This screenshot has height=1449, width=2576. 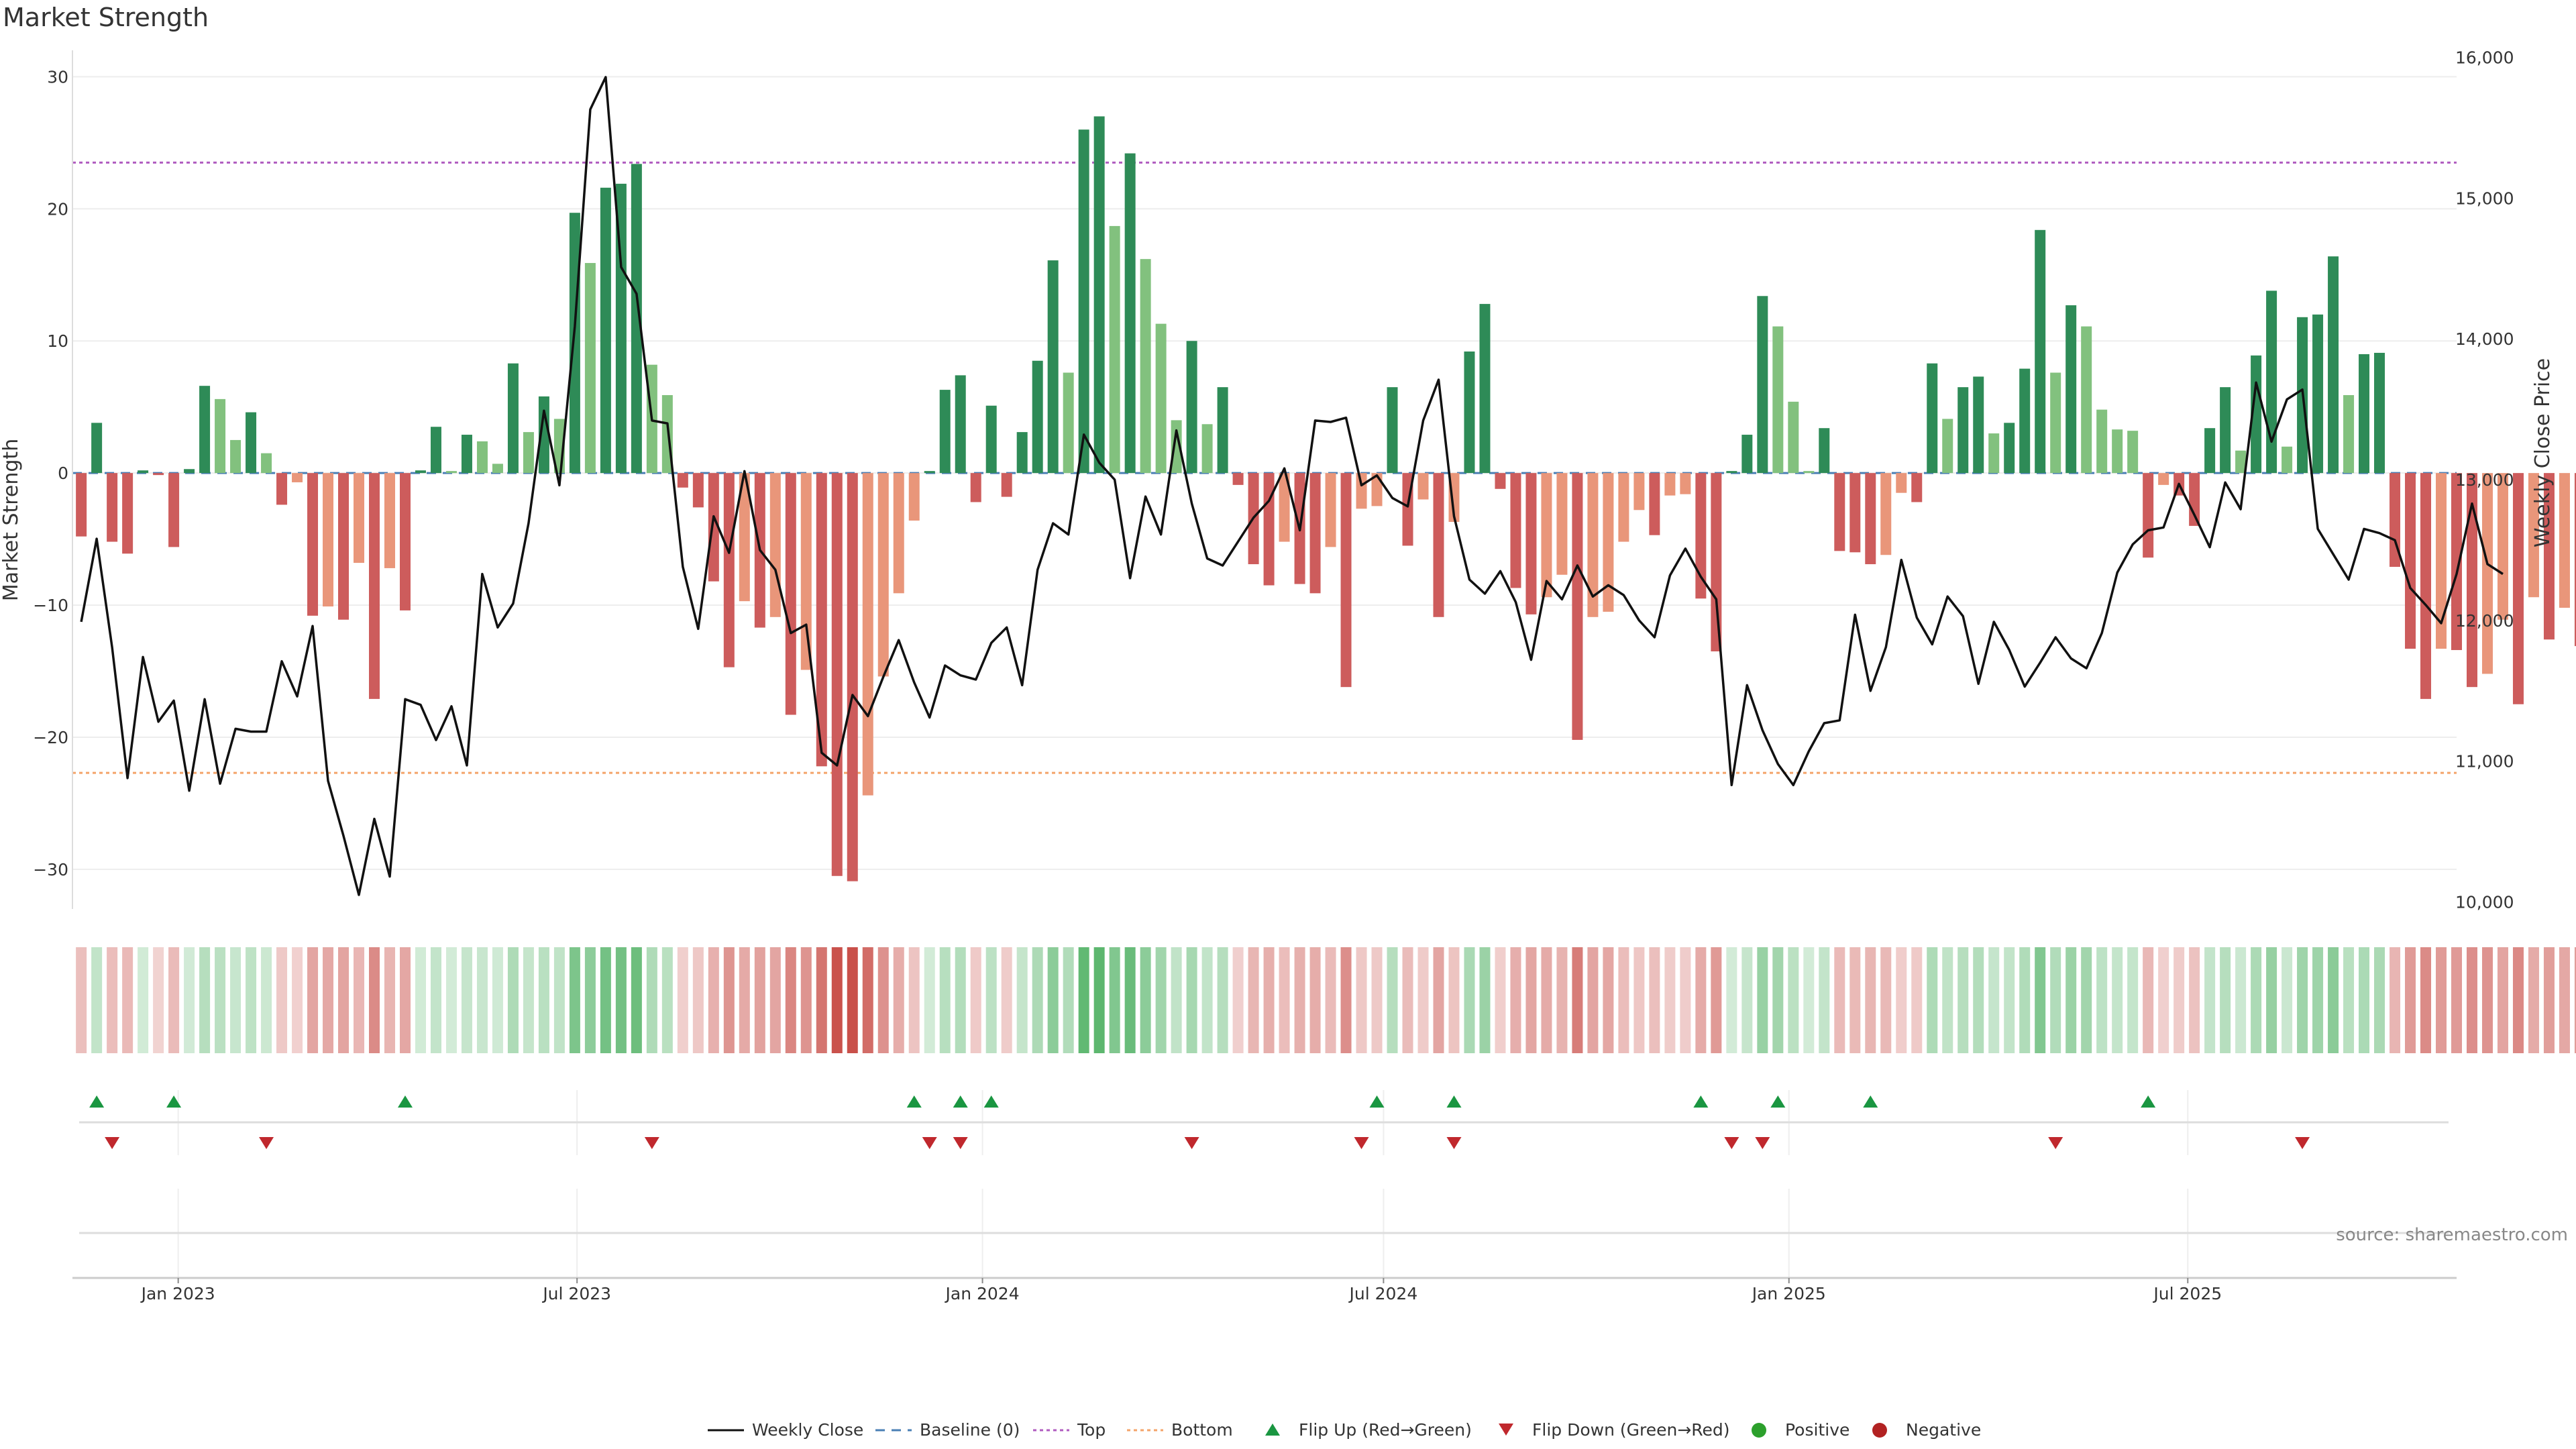 I want to click on y-tick-label: −30, so click(x=50, y=869).